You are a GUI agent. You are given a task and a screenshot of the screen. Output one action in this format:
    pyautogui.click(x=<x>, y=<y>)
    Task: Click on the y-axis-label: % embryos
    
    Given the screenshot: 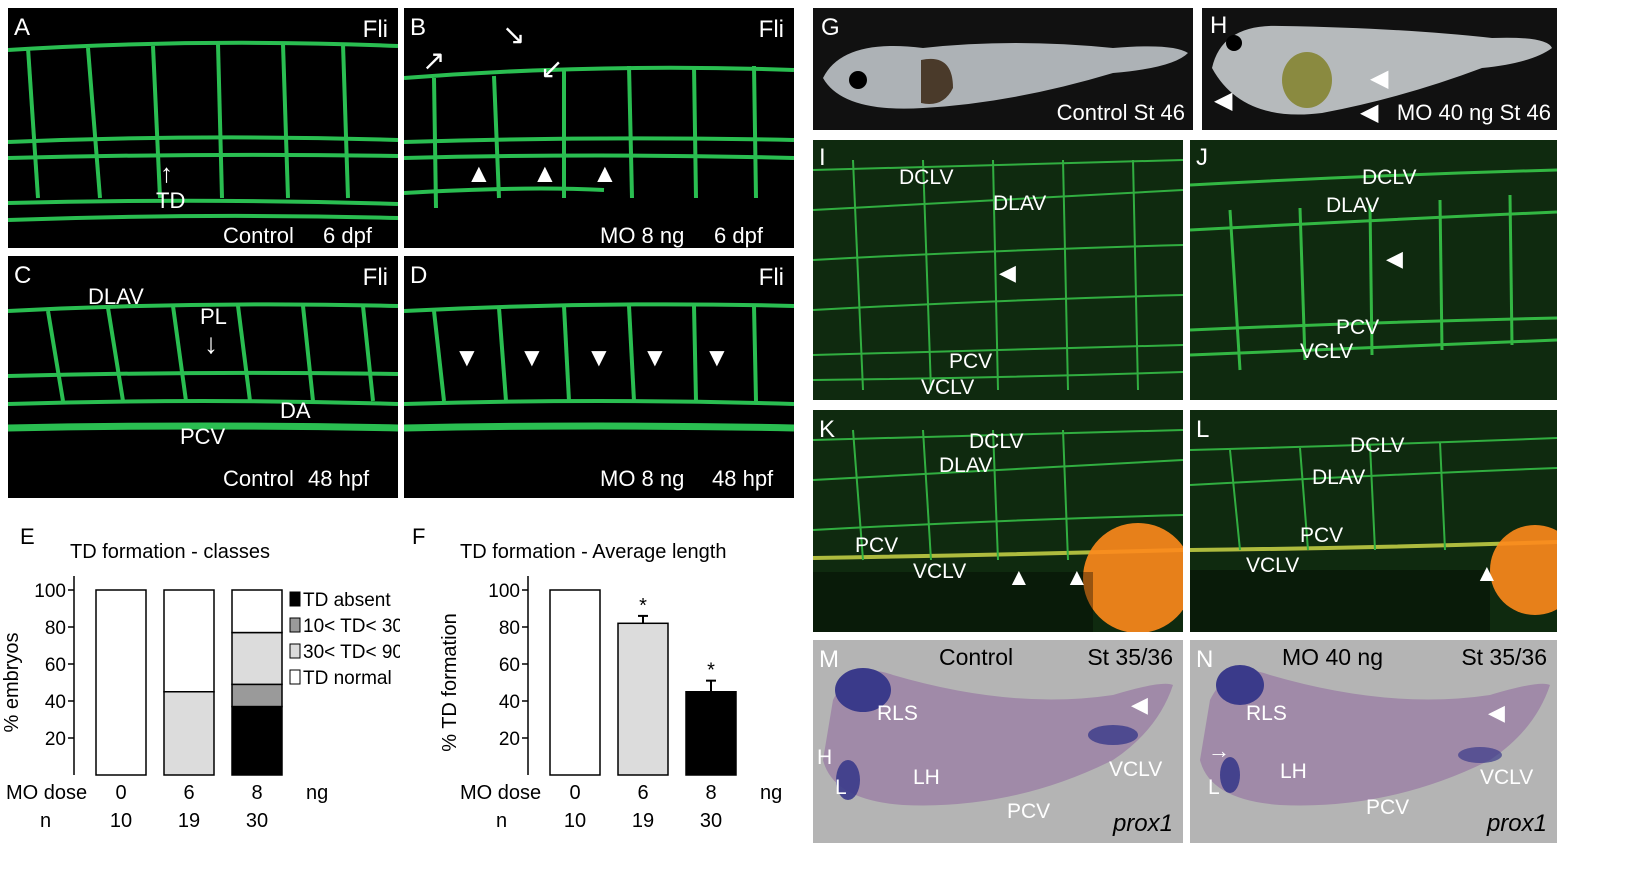 What is the action you would take?
    pyautogui.click(x=12, y=682)
    